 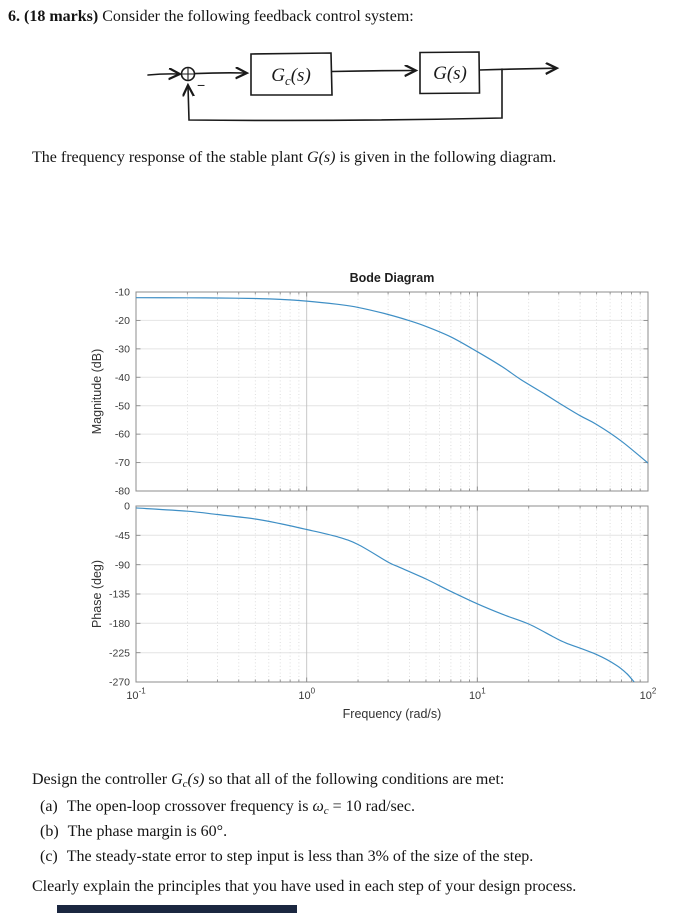 What do you see at coordinates (119, 624) in the screenshot?
I see `y-tick-label: -180` at bounding box center [119, 624].